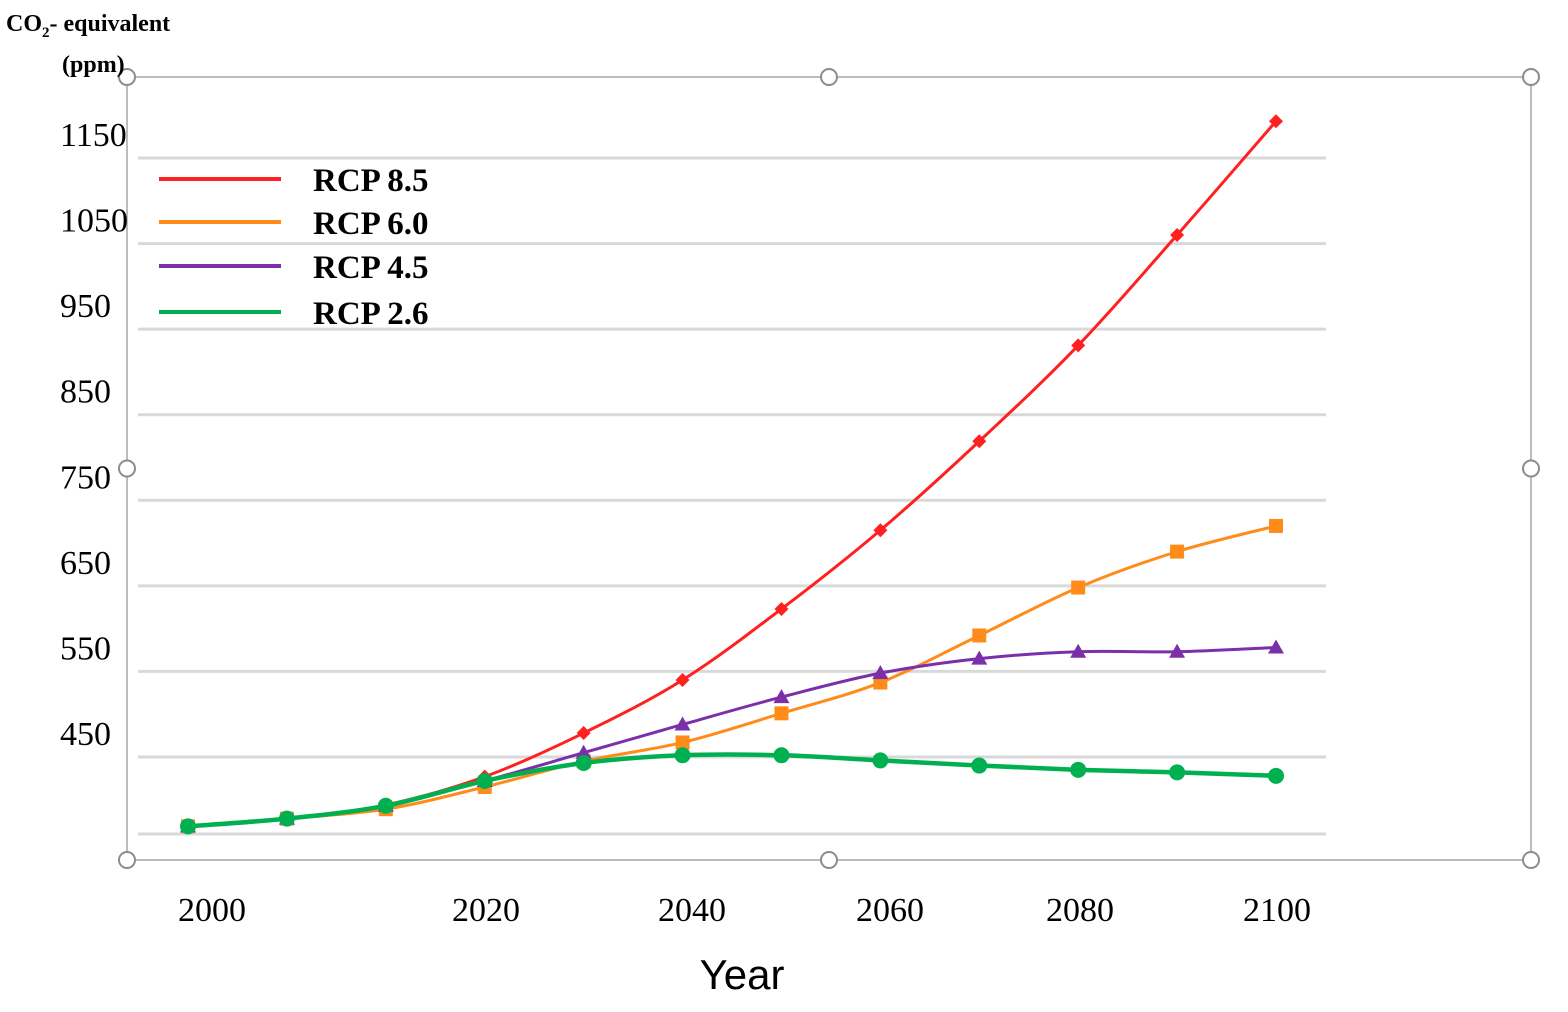 This screenshot has height=1012, width=1568. I want to click on legend-label: RCP 4.5, so click(371, 268).